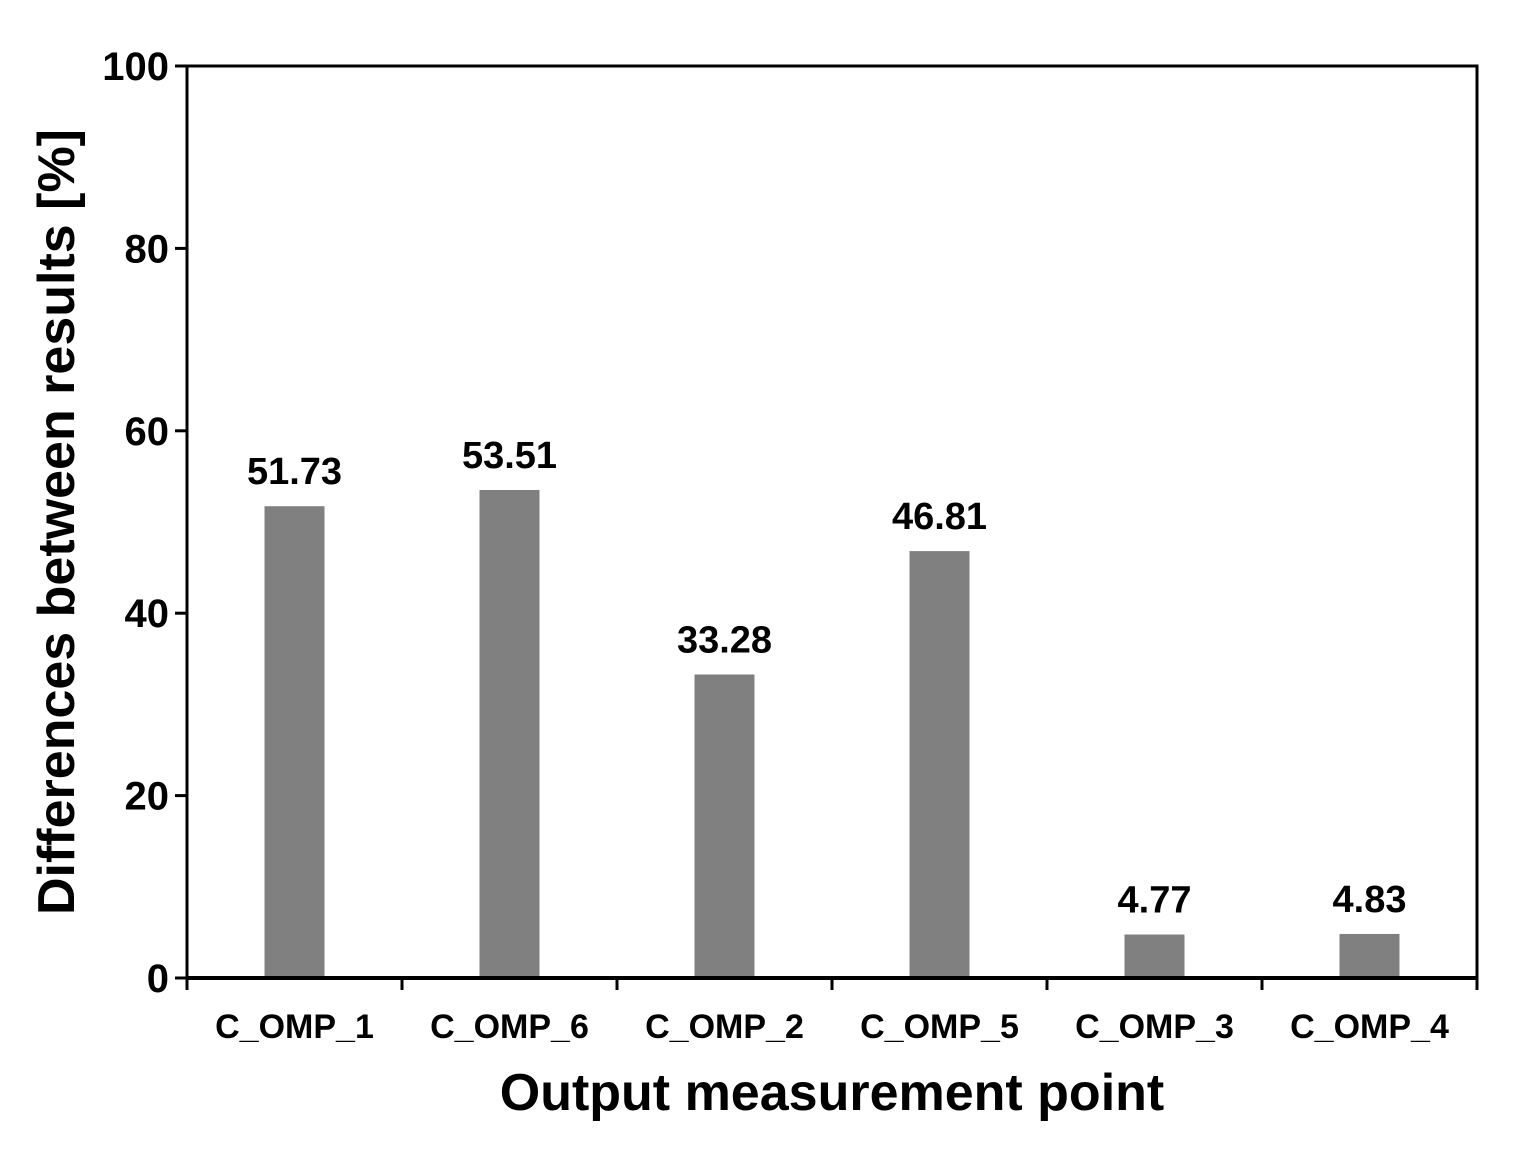 The width and height of the screenshot is (1513, 1151). Describe the element at coordinates (158, 979) in the screenshot. I see `y-tick-label: 0` at that location.